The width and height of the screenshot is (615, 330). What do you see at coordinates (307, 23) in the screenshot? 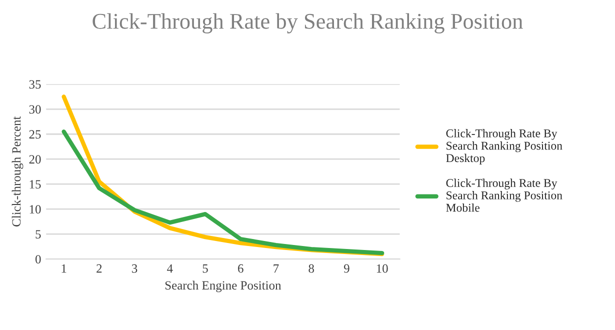
I see `chart-title: Click-Through Rate by Search Ranking Position` at bounding box center [307, 23].